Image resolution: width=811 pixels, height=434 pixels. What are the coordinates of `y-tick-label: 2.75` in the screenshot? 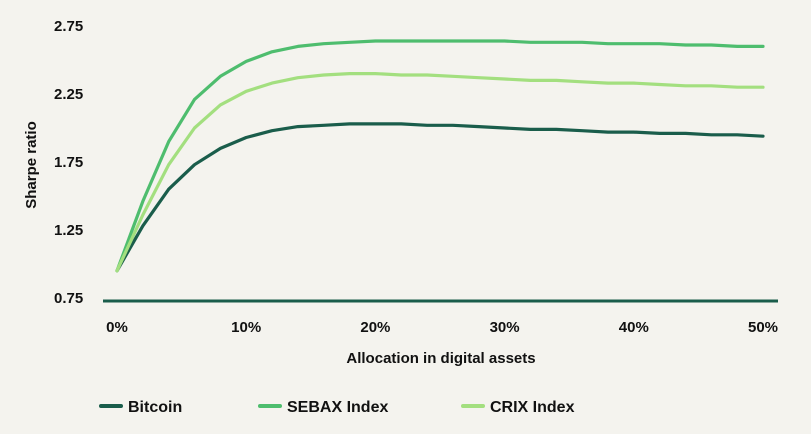 It's located at (68, 26).